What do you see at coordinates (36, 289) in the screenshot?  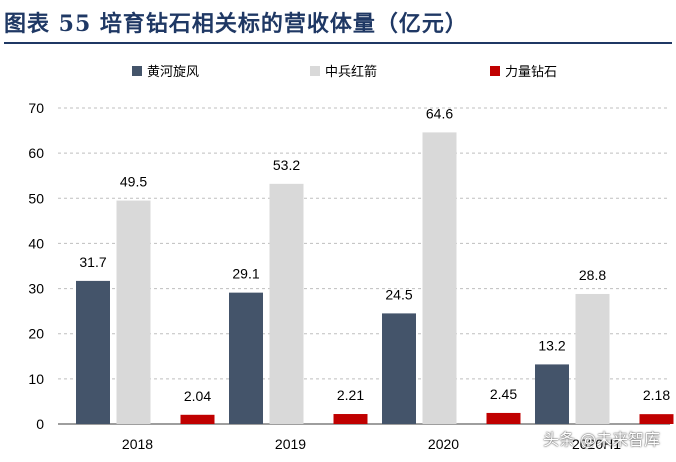 I see `y-tick-label-30: 30` at bounding box center [36, 289].